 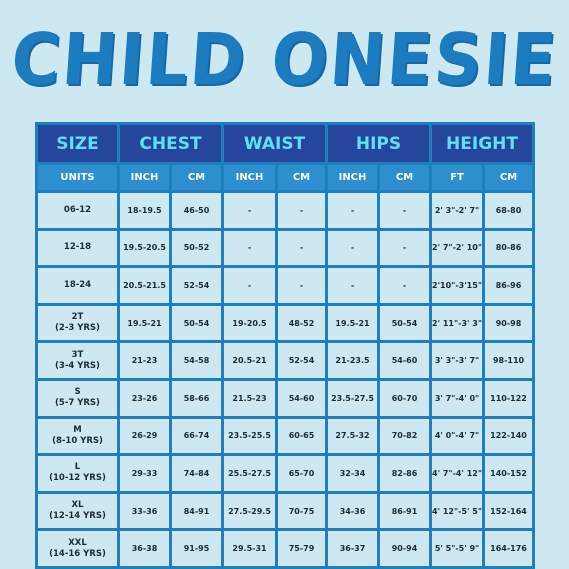 I want to click on measurement-cell: 48-52, so click(x=301, y=323).